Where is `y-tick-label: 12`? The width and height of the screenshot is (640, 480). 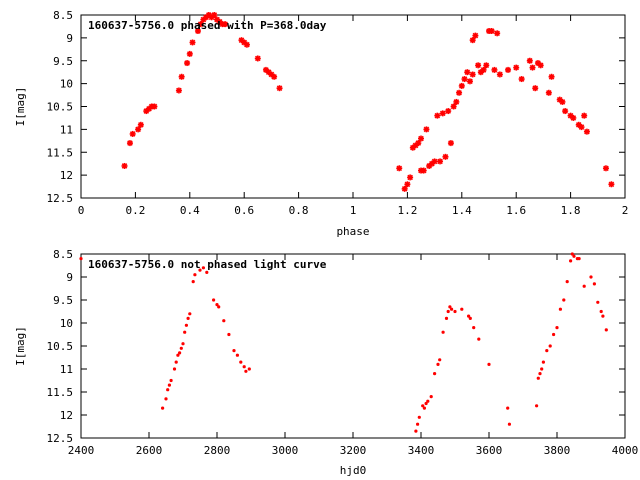
y-tick-label: 12 is located at coordinates (66, 175).